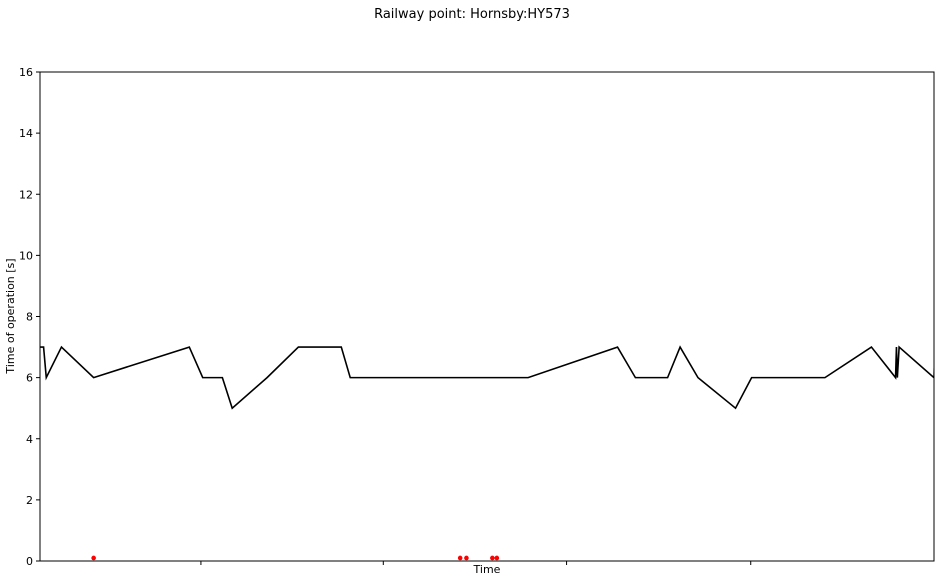  I want to click on x-axis-title: Time, so click(487, 569).